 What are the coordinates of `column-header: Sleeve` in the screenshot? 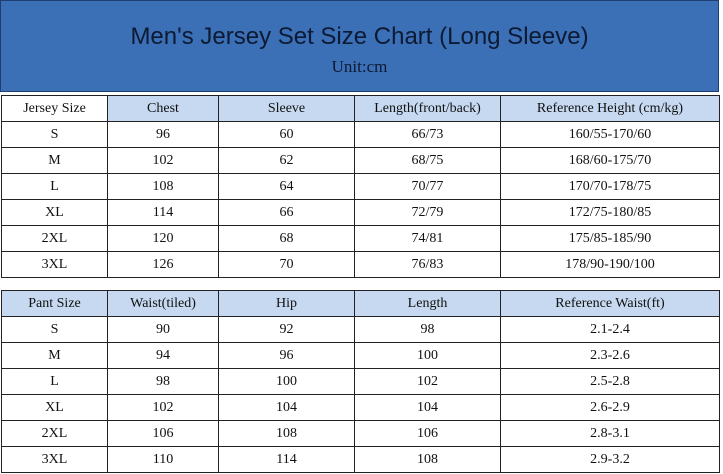 It's located at (286, 108).